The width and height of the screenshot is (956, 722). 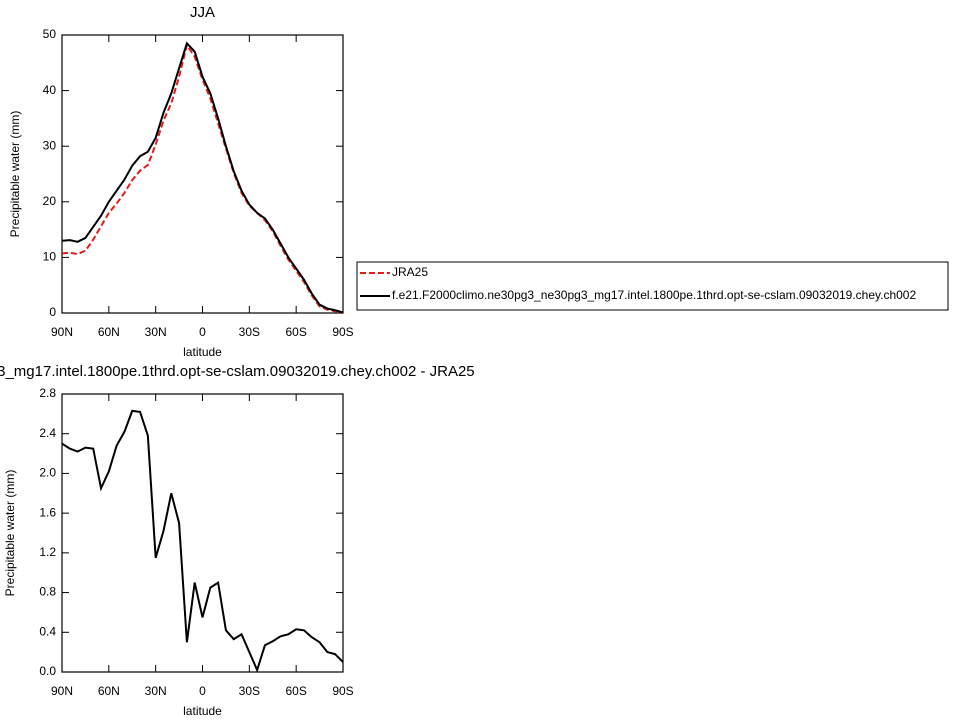 I want to click on y-tick-label: 1.6, so click(x=47, y=512).